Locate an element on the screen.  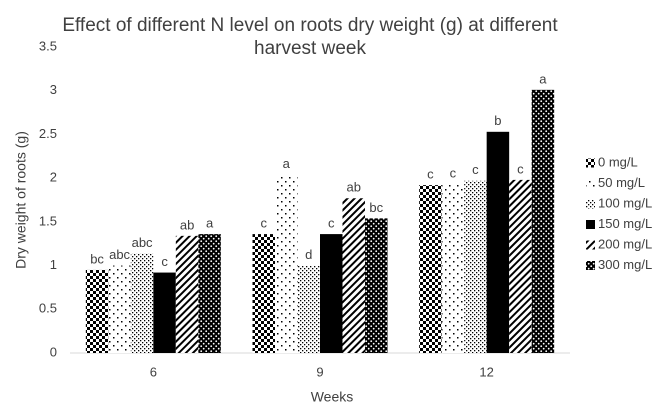
bar-letter: b is located at coordinates (497, 120).